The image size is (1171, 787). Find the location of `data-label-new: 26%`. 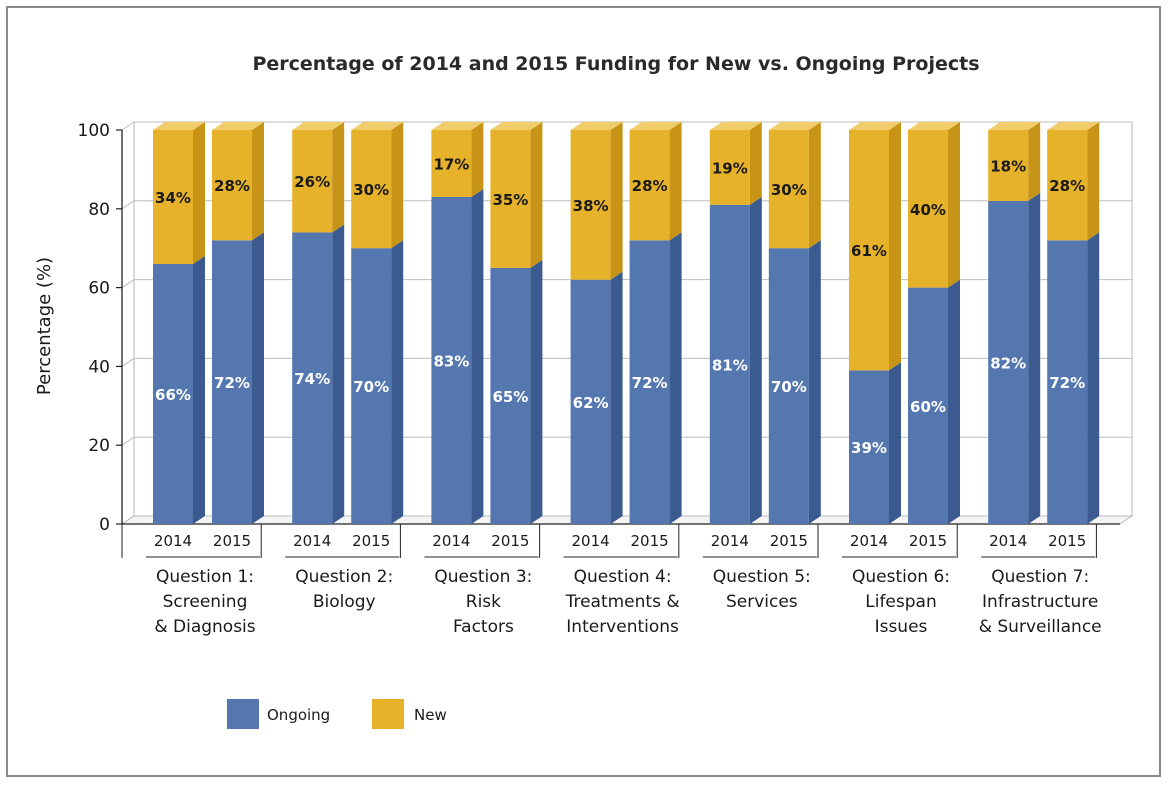

data-label-new: 26% is located at coordinates (312, 182).